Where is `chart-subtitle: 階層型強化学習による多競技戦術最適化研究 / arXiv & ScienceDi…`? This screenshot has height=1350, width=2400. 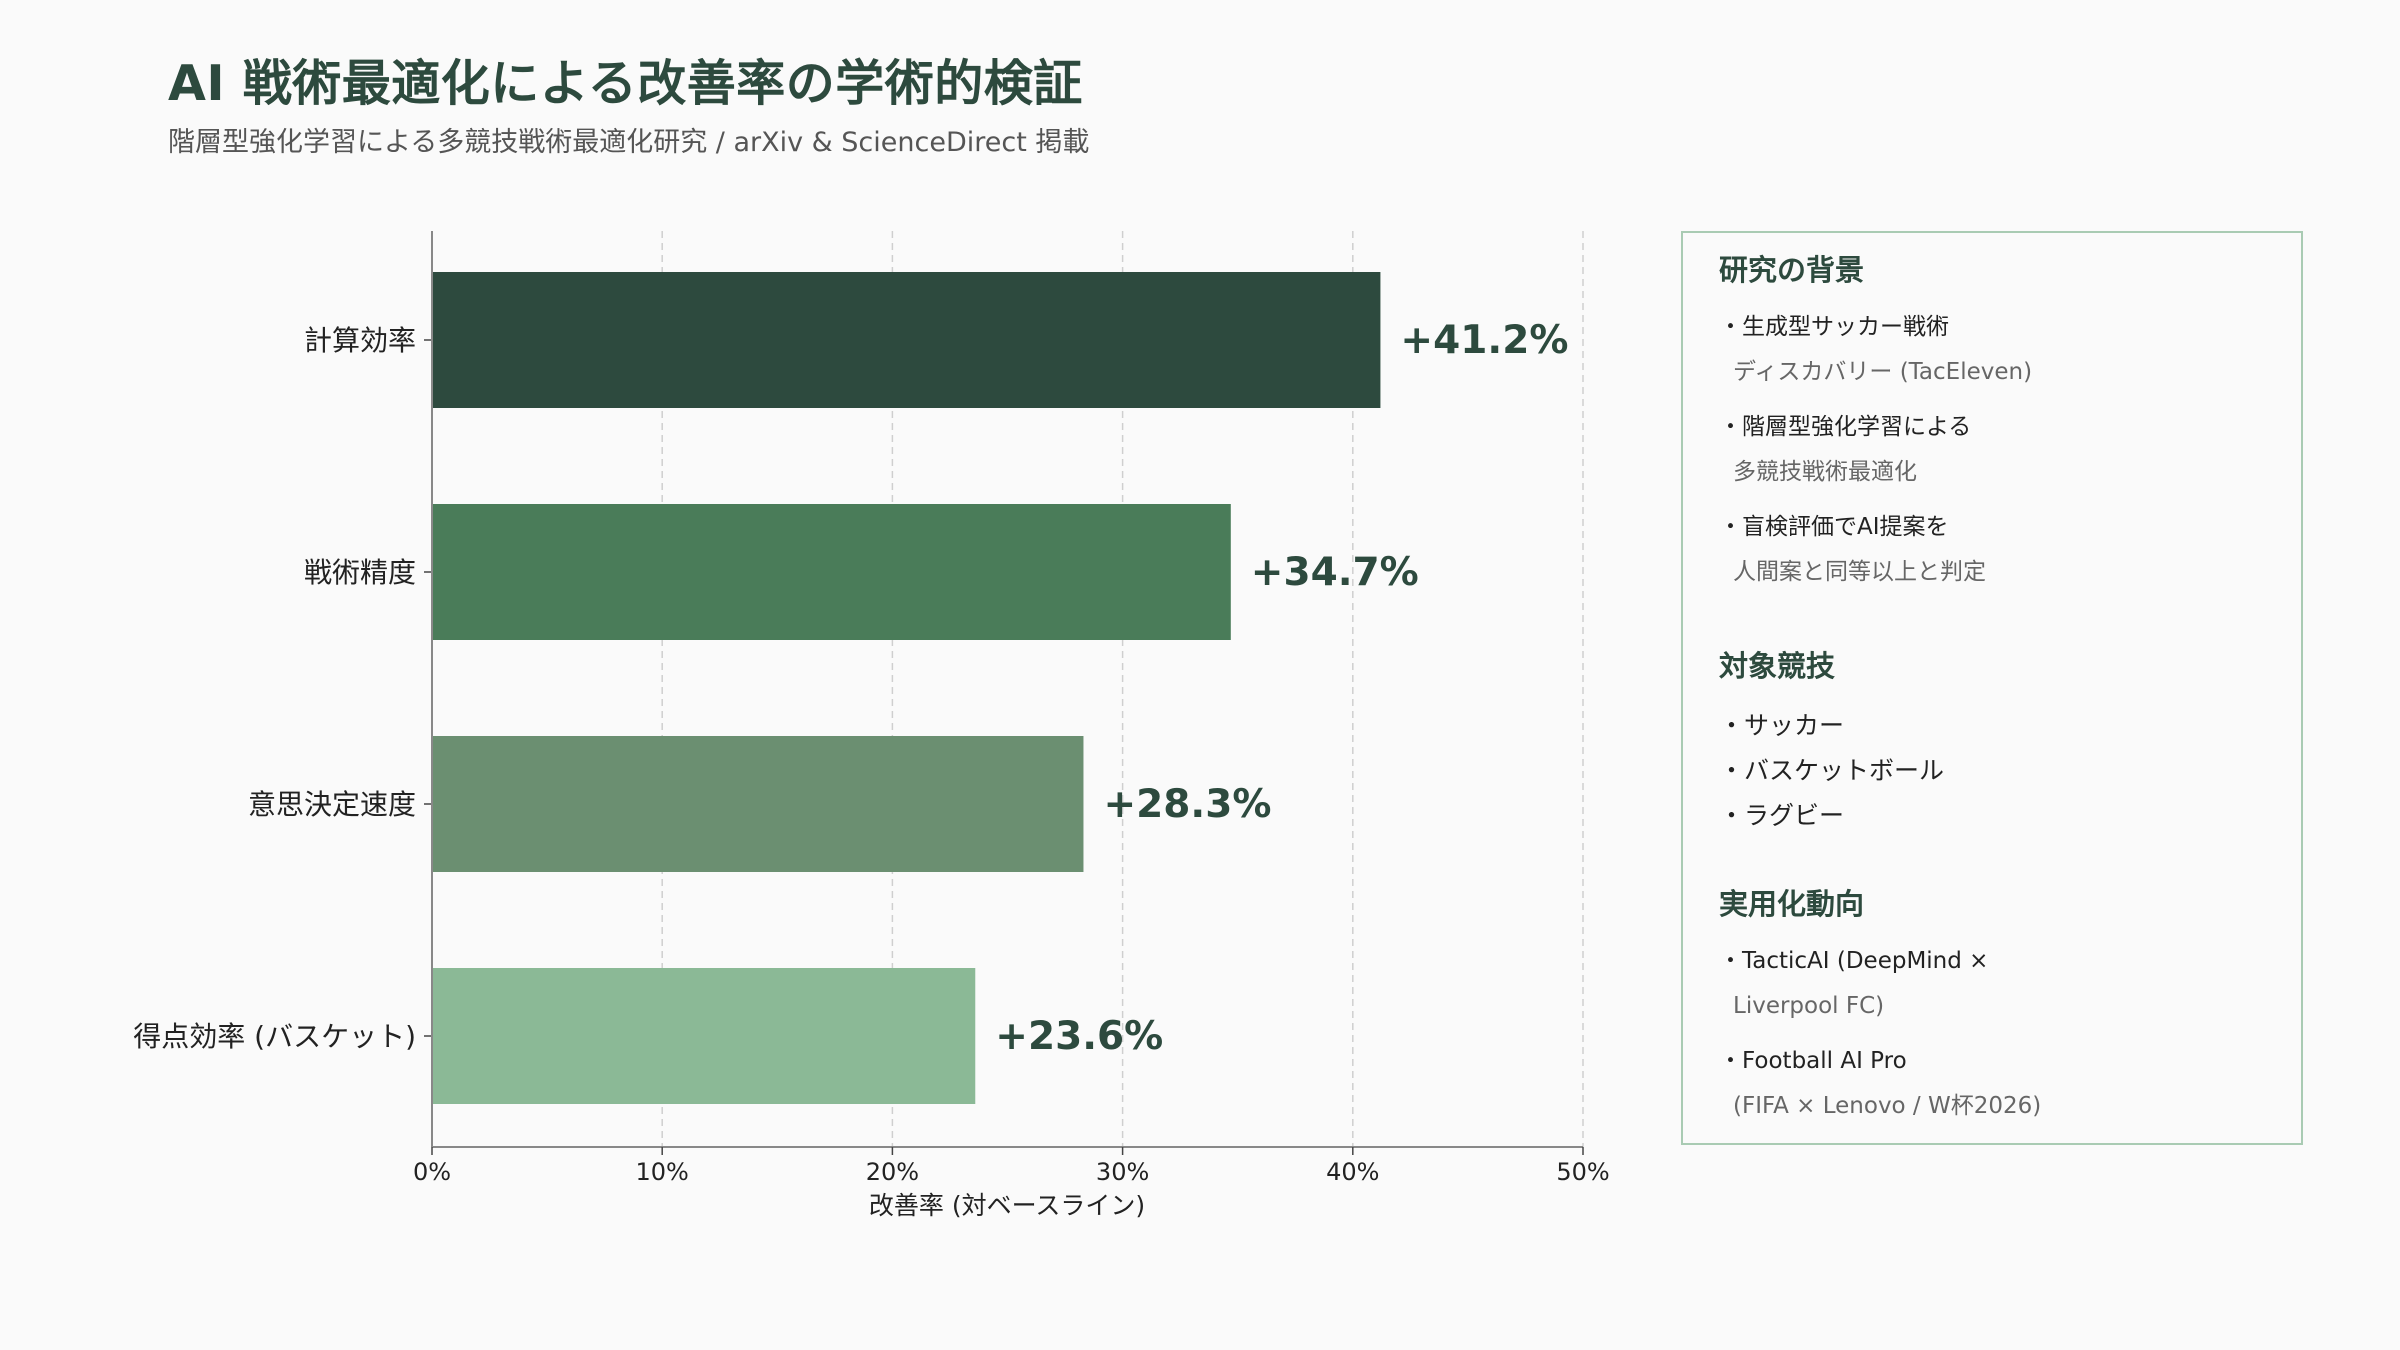
chart-subtitle: 階層型強化学習による多競技戦術最適化研究 / arXiv & ScienceDi… is located at coordinates (629, 142).